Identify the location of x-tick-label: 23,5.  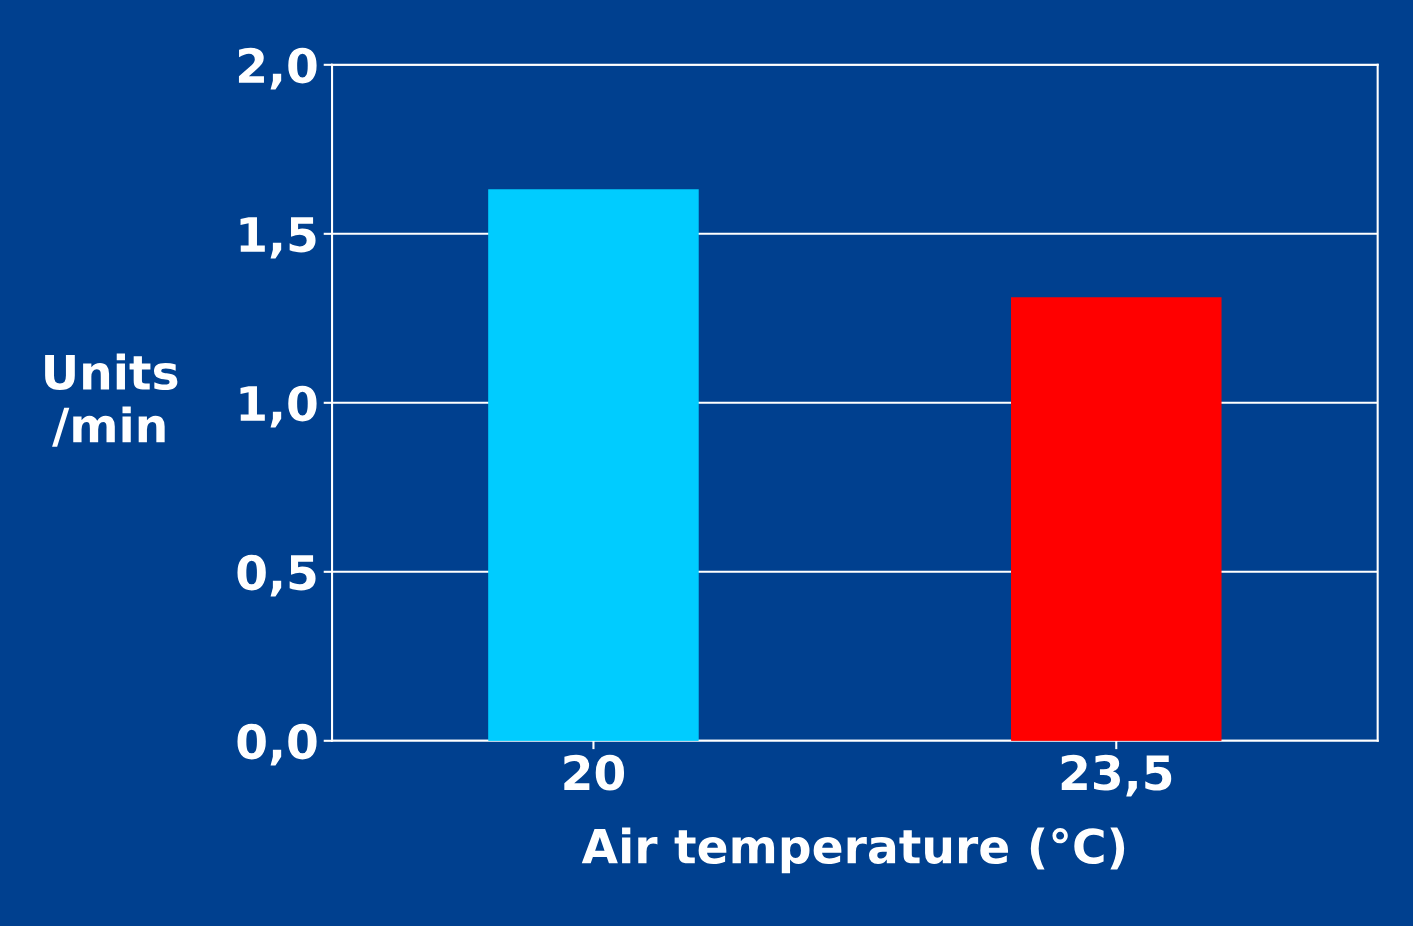
(1116, 775).